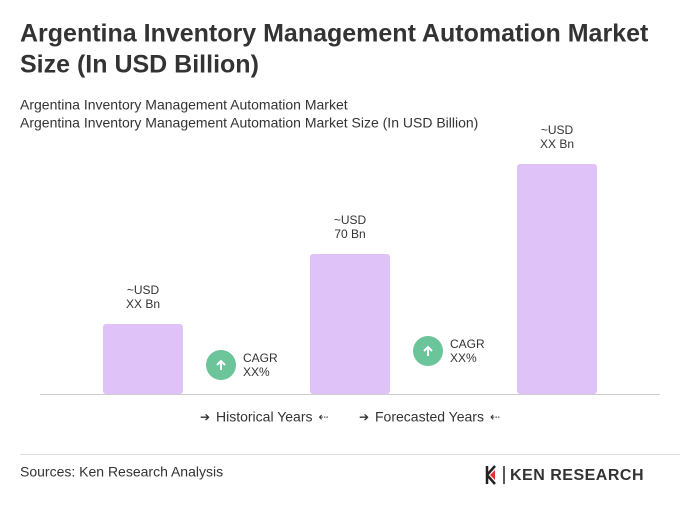 The width and height of the screenshot is (700, 520). I want to click on chart-title: Size (In USD Billion), so click(139, 65).